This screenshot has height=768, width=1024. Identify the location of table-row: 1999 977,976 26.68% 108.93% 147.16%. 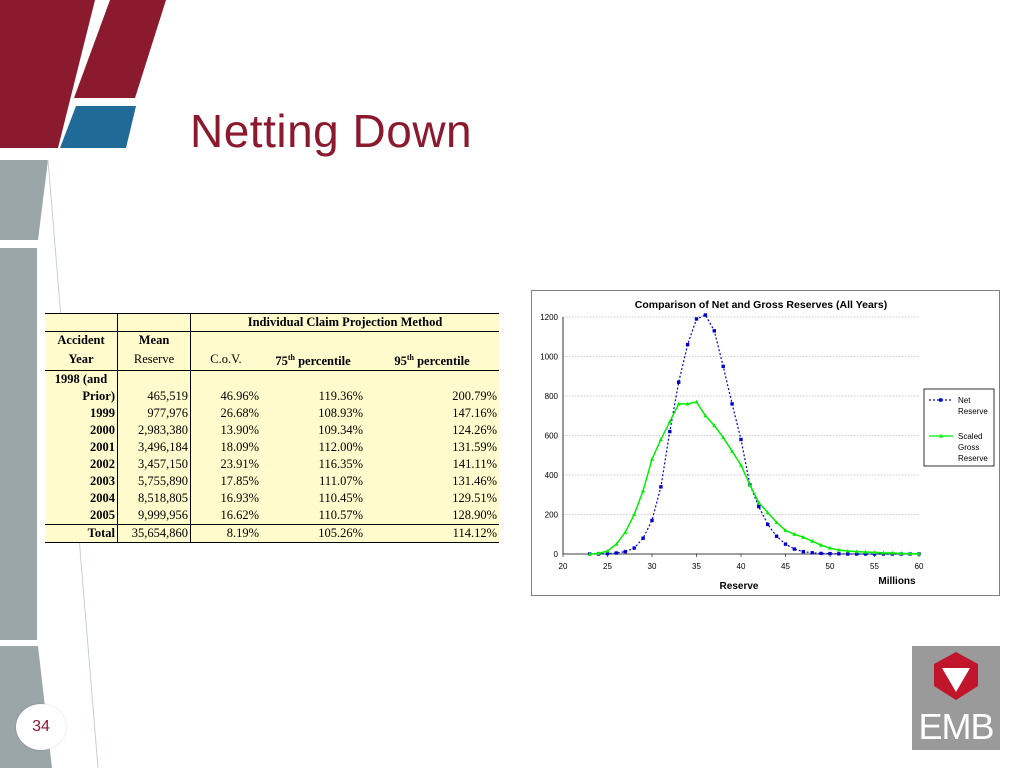
(272, 414).